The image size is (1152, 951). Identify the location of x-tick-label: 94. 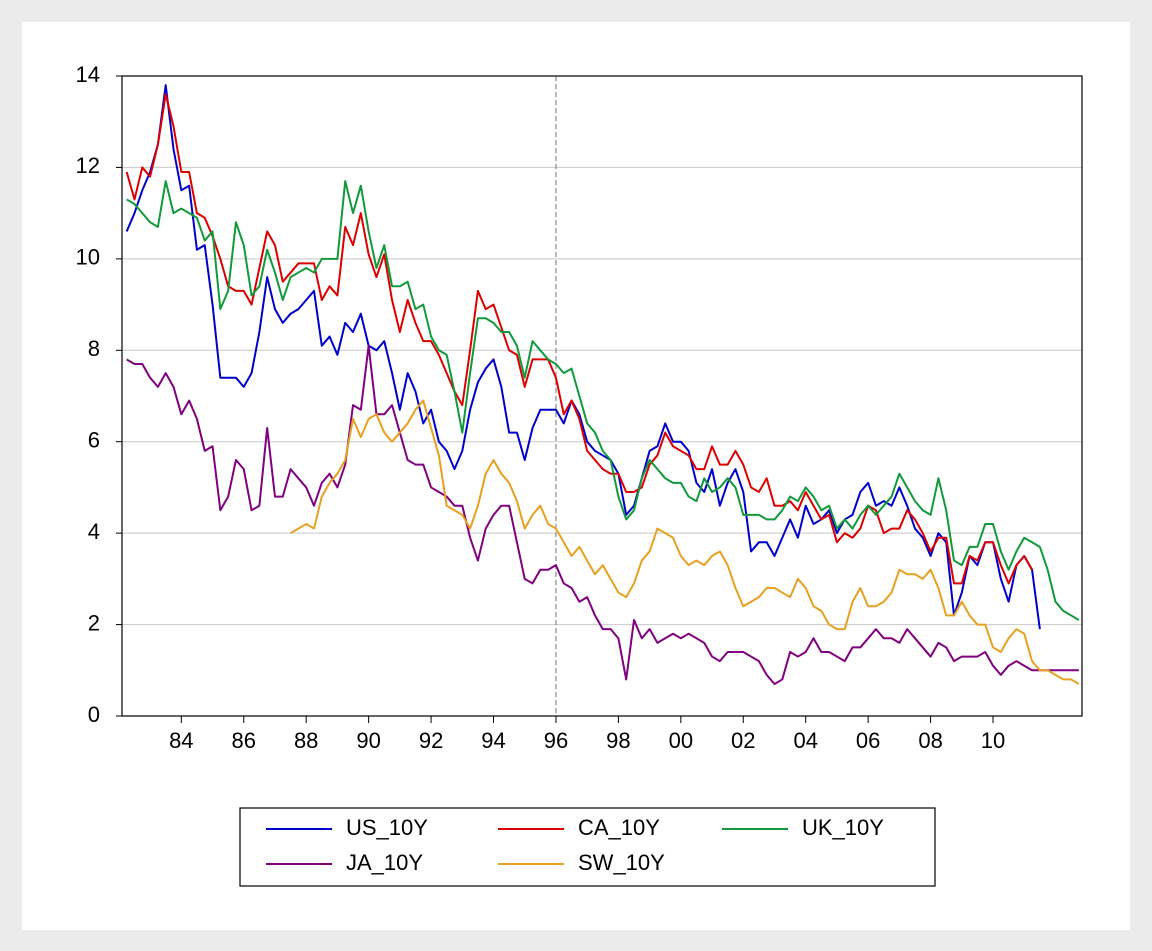
(493, 740).